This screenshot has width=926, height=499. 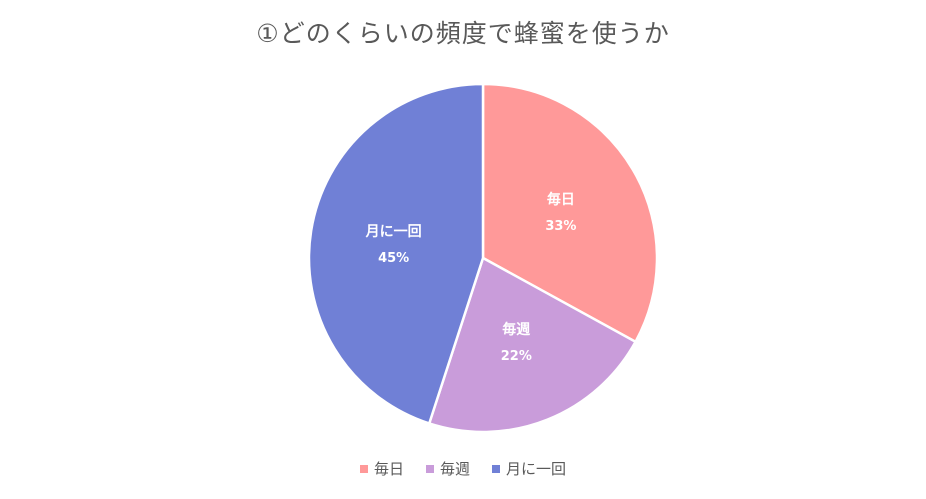 I want to click on legend-swatch-weekly, so click(x=429, y=468).